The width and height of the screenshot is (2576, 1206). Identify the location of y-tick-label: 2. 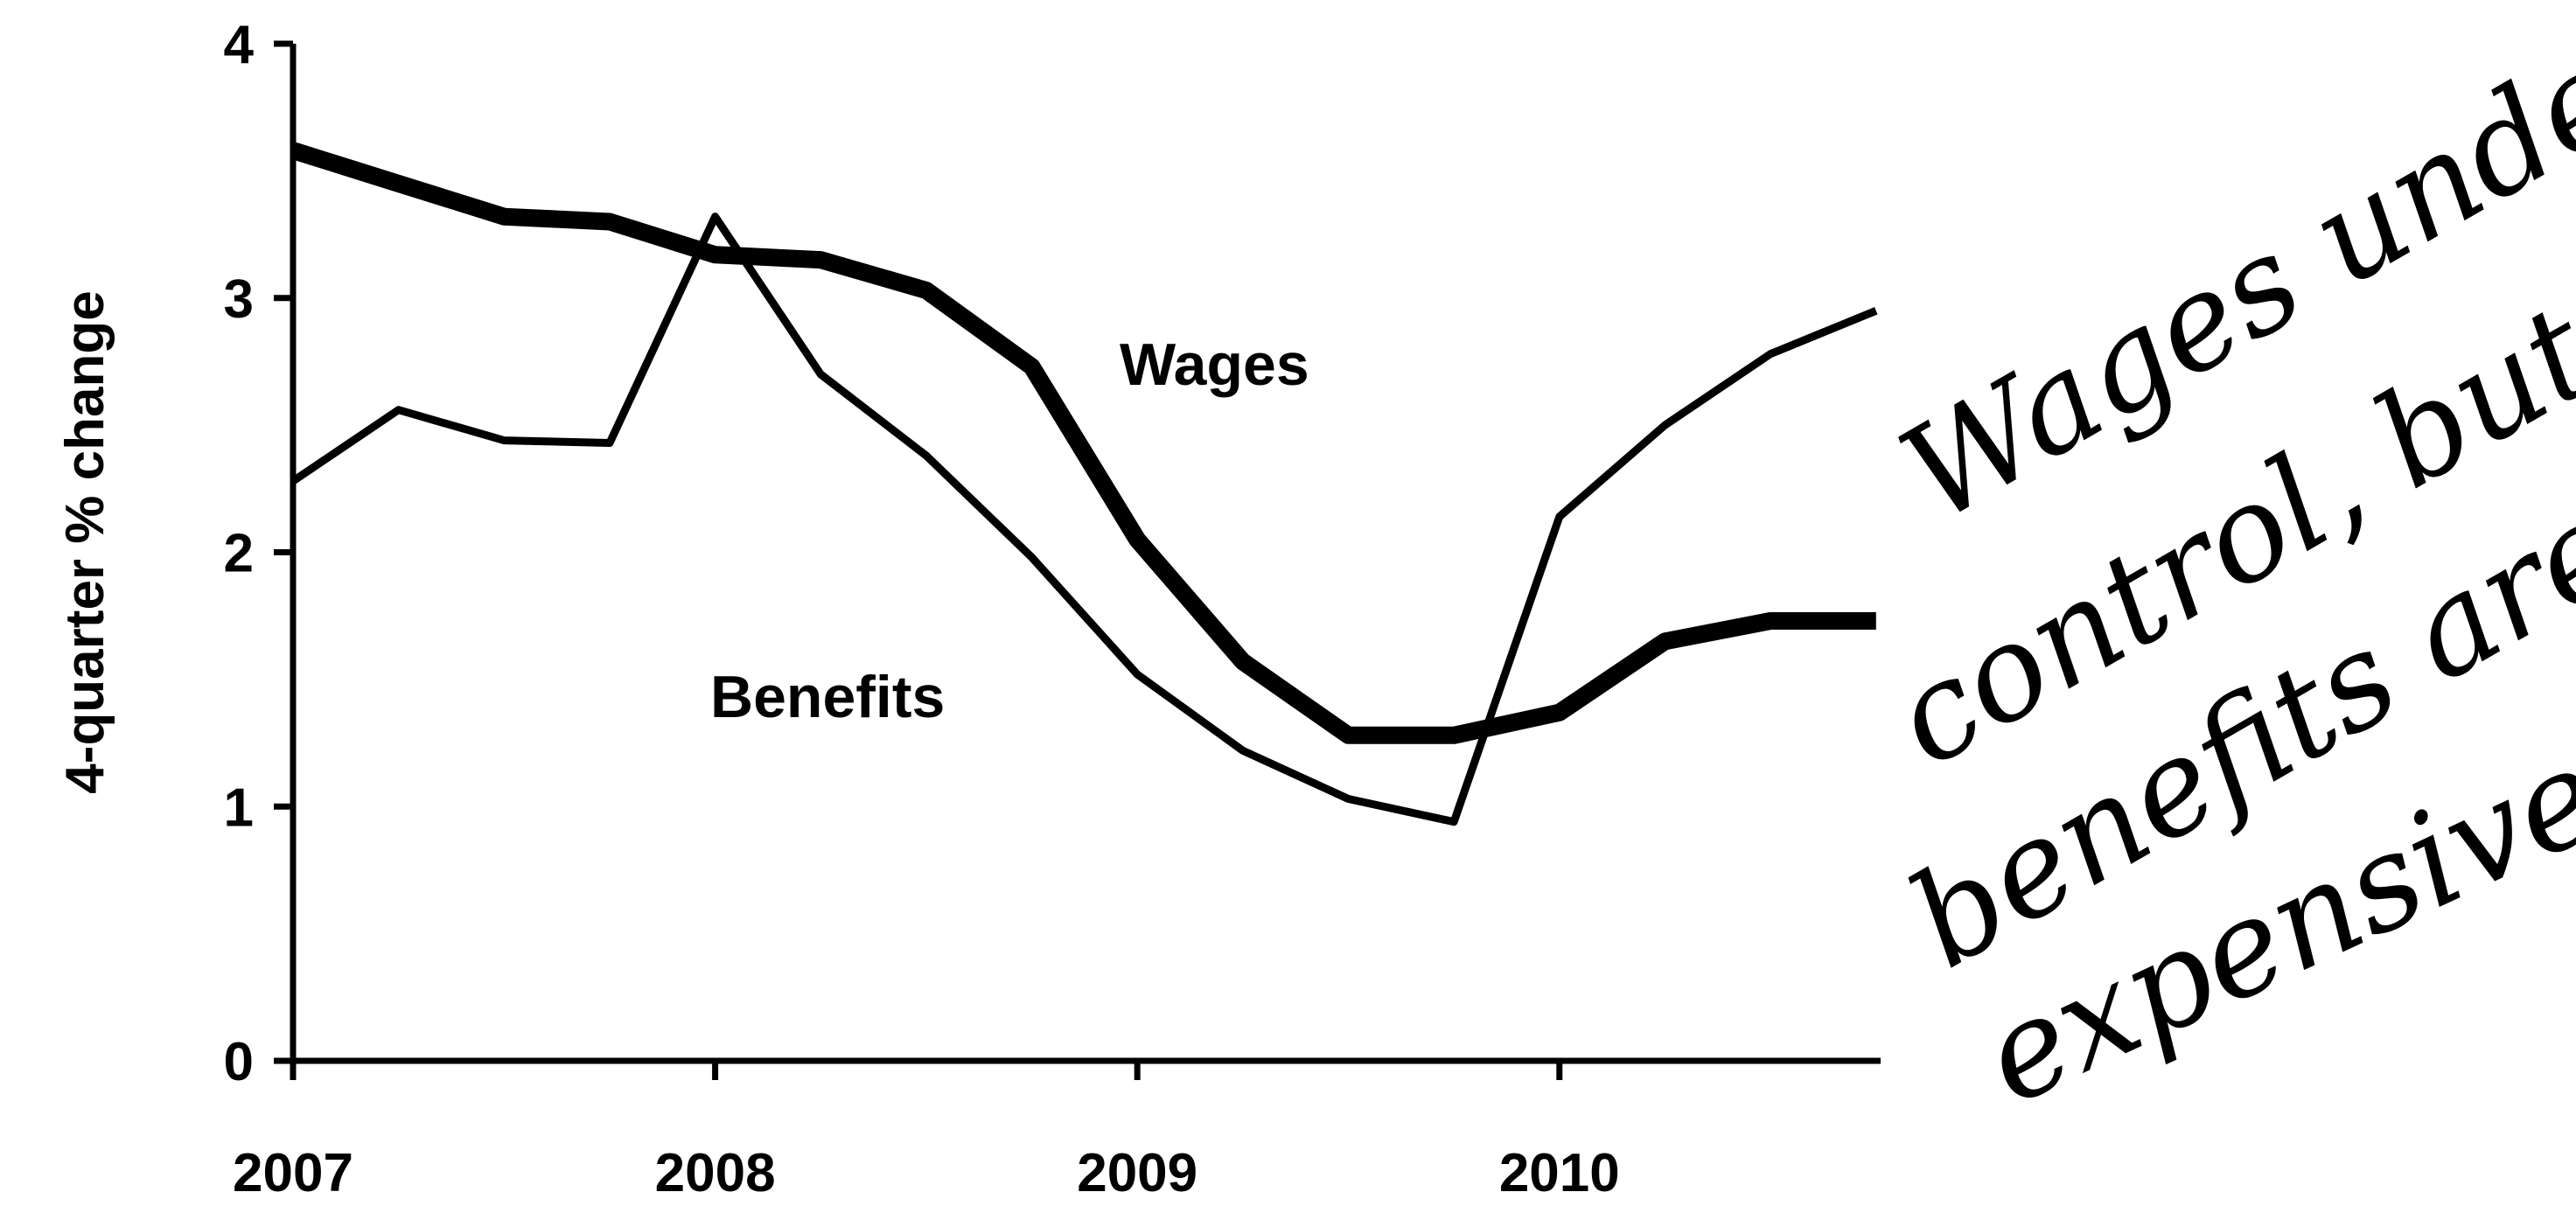
(239, 554).